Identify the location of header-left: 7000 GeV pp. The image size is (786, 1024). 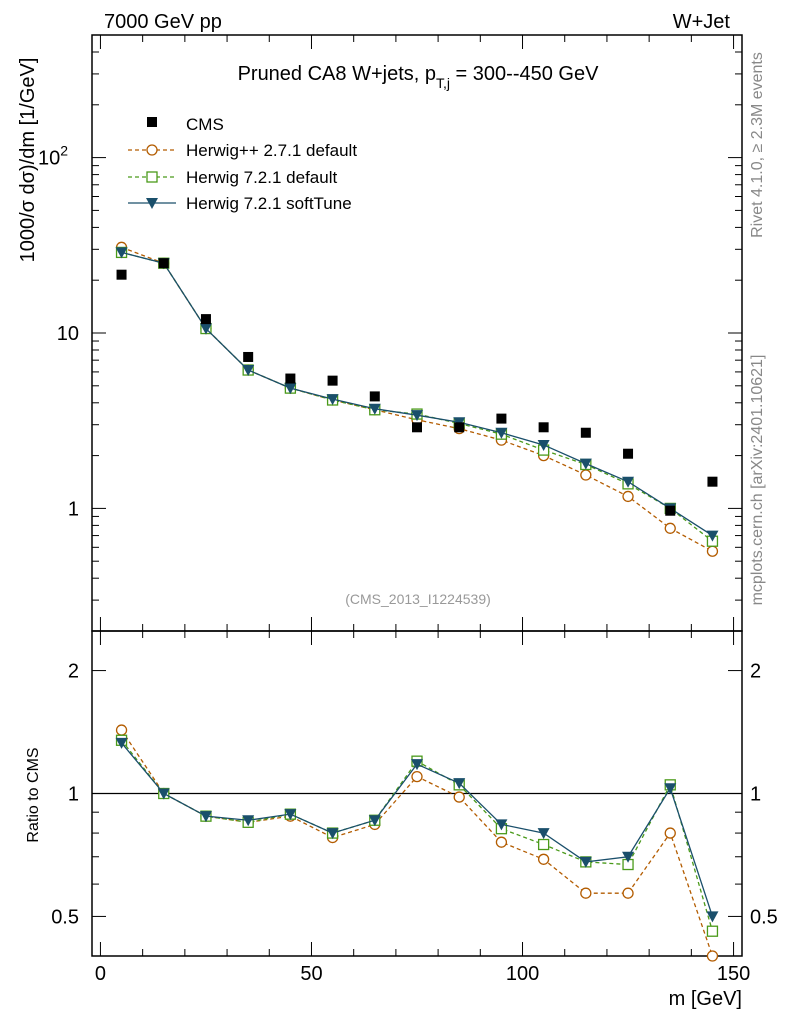
(163, 22).